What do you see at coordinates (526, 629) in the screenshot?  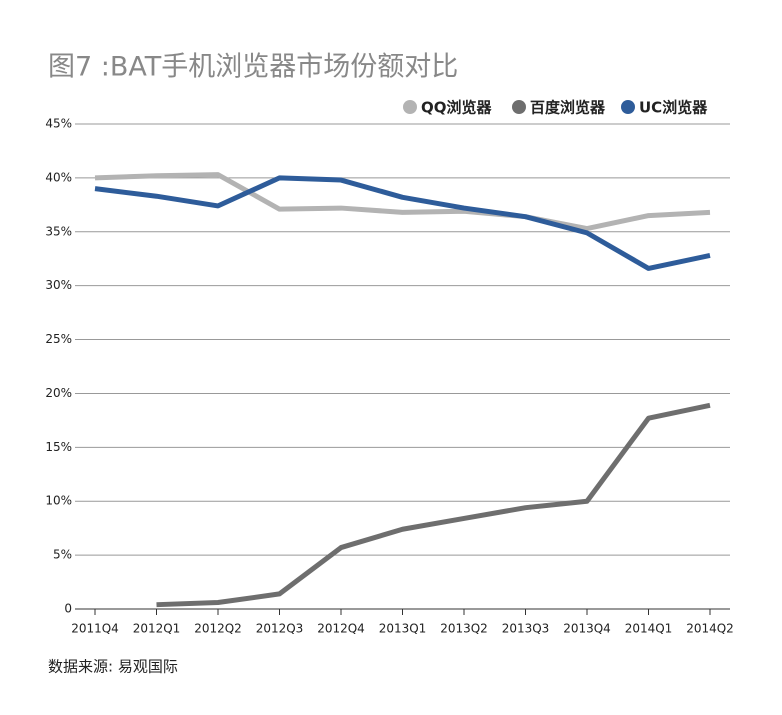 I see `x-tick-label: 2013Q3` at bounding box center [526, 629].